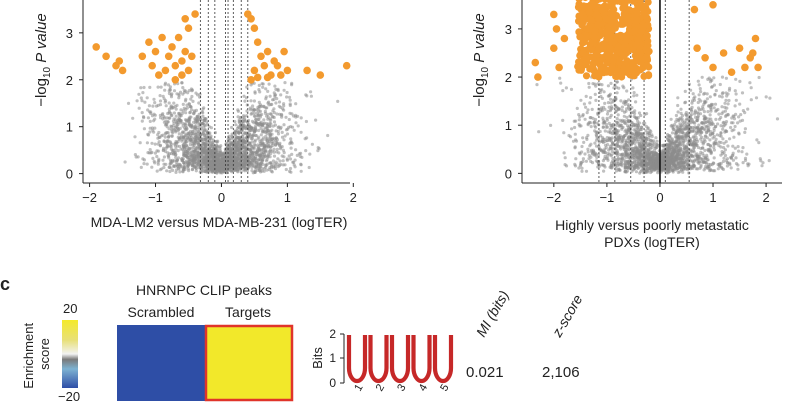  Describe the element at coordinates (155, 197) in the screenshot. I see `left-x-tick-label: −1` at that location.